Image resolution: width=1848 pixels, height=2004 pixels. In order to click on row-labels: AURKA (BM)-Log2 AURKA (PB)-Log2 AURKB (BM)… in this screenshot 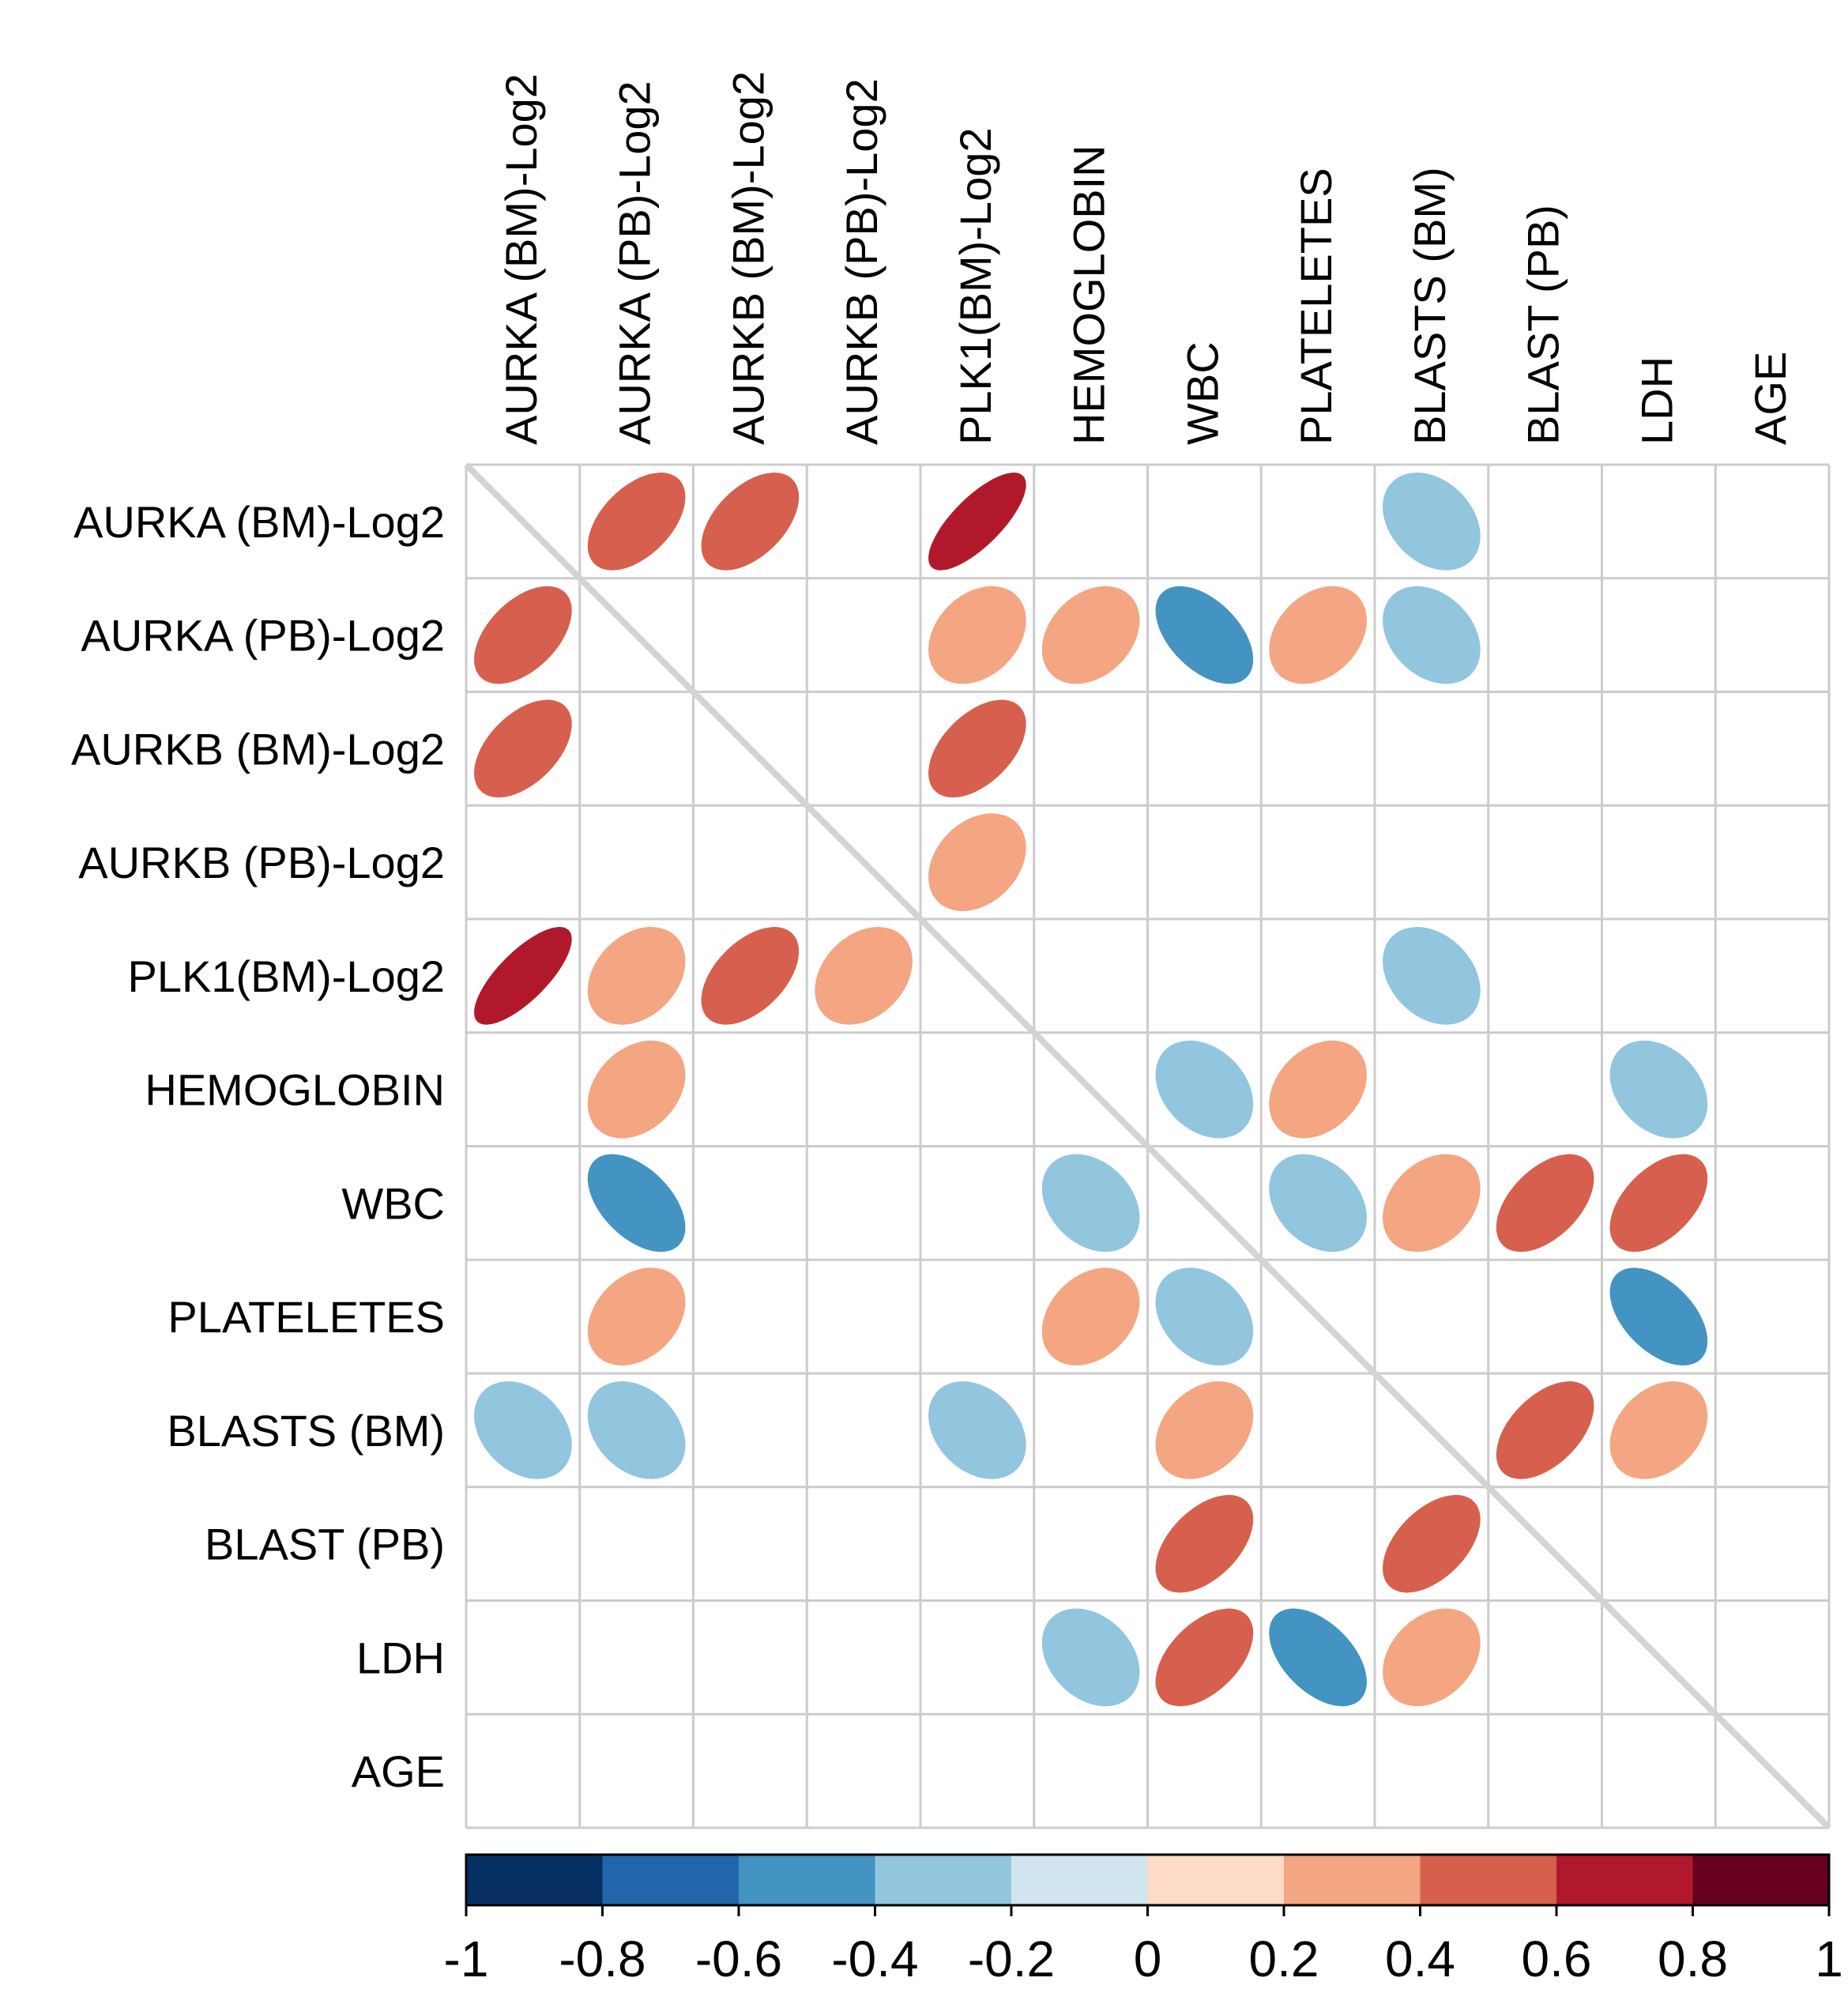, I will do `click(258, 1146)`.